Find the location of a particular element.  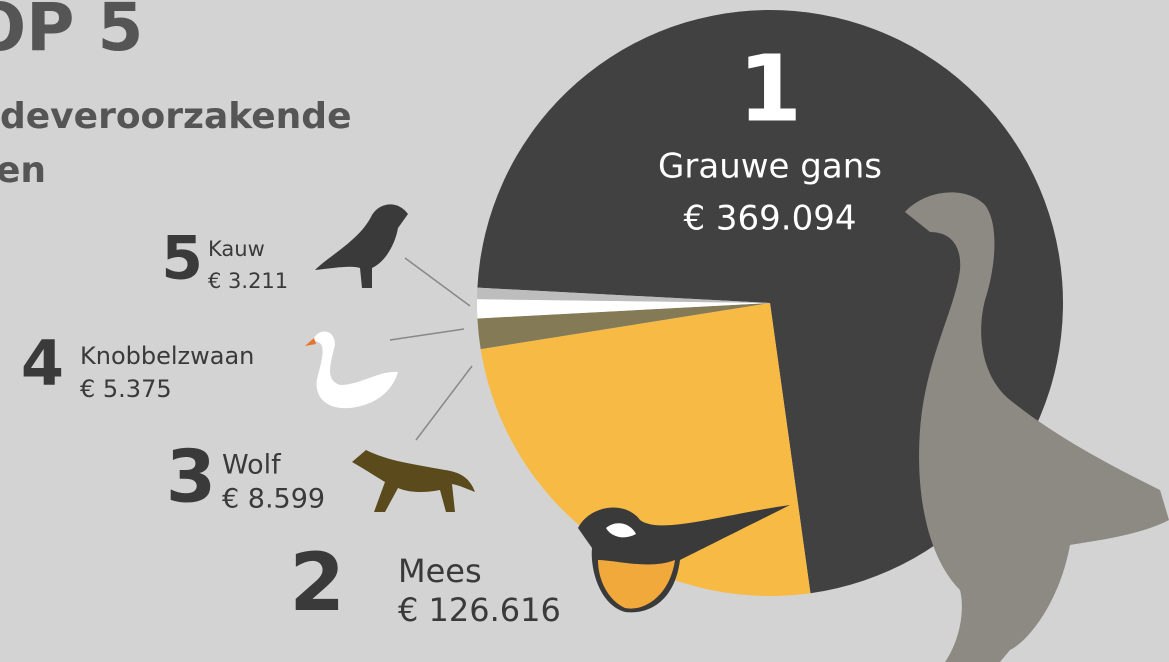

rank: 3 is located at coordinates (191, 477).